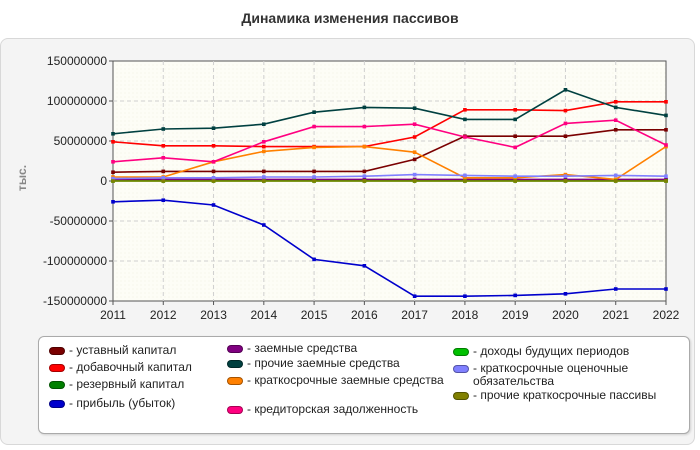  I want to click on legend-item: - заемные средства, so click(337, 348).